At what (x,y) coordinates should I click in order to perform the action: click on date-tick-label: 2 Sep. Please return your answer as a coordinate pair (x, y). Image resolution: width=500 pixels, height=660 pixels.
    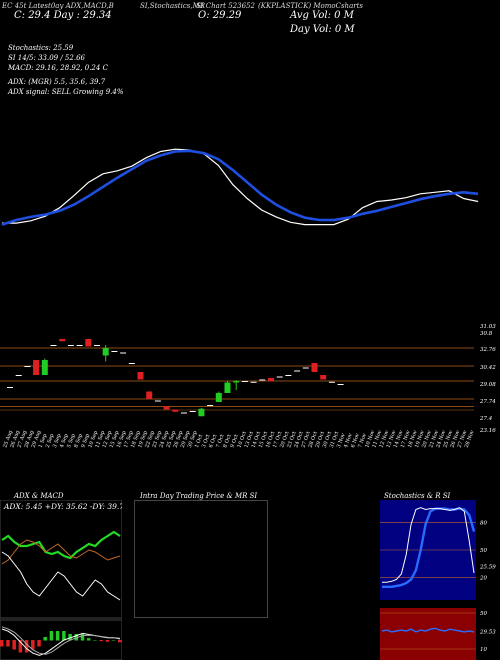
    Looking at the image, I should click on (50, 441).